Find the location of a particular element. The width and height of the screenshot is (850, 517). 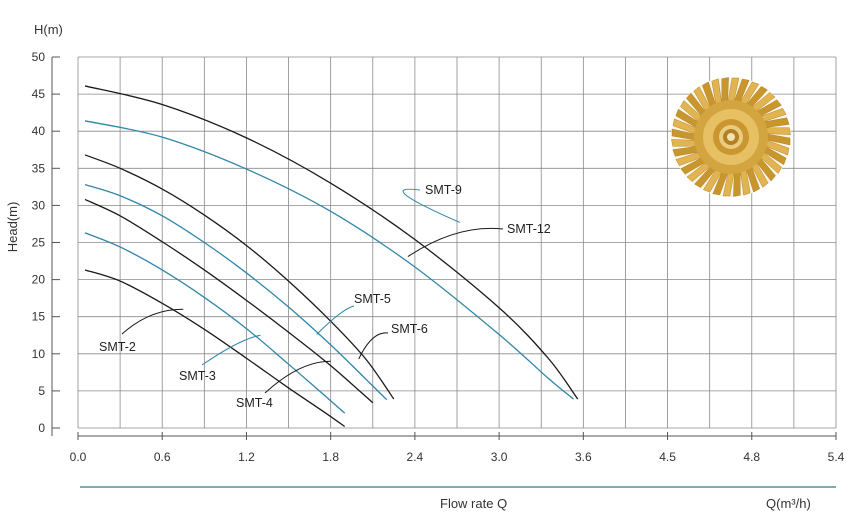

y-tick-label: 35 is located at coordinates (39, 168).